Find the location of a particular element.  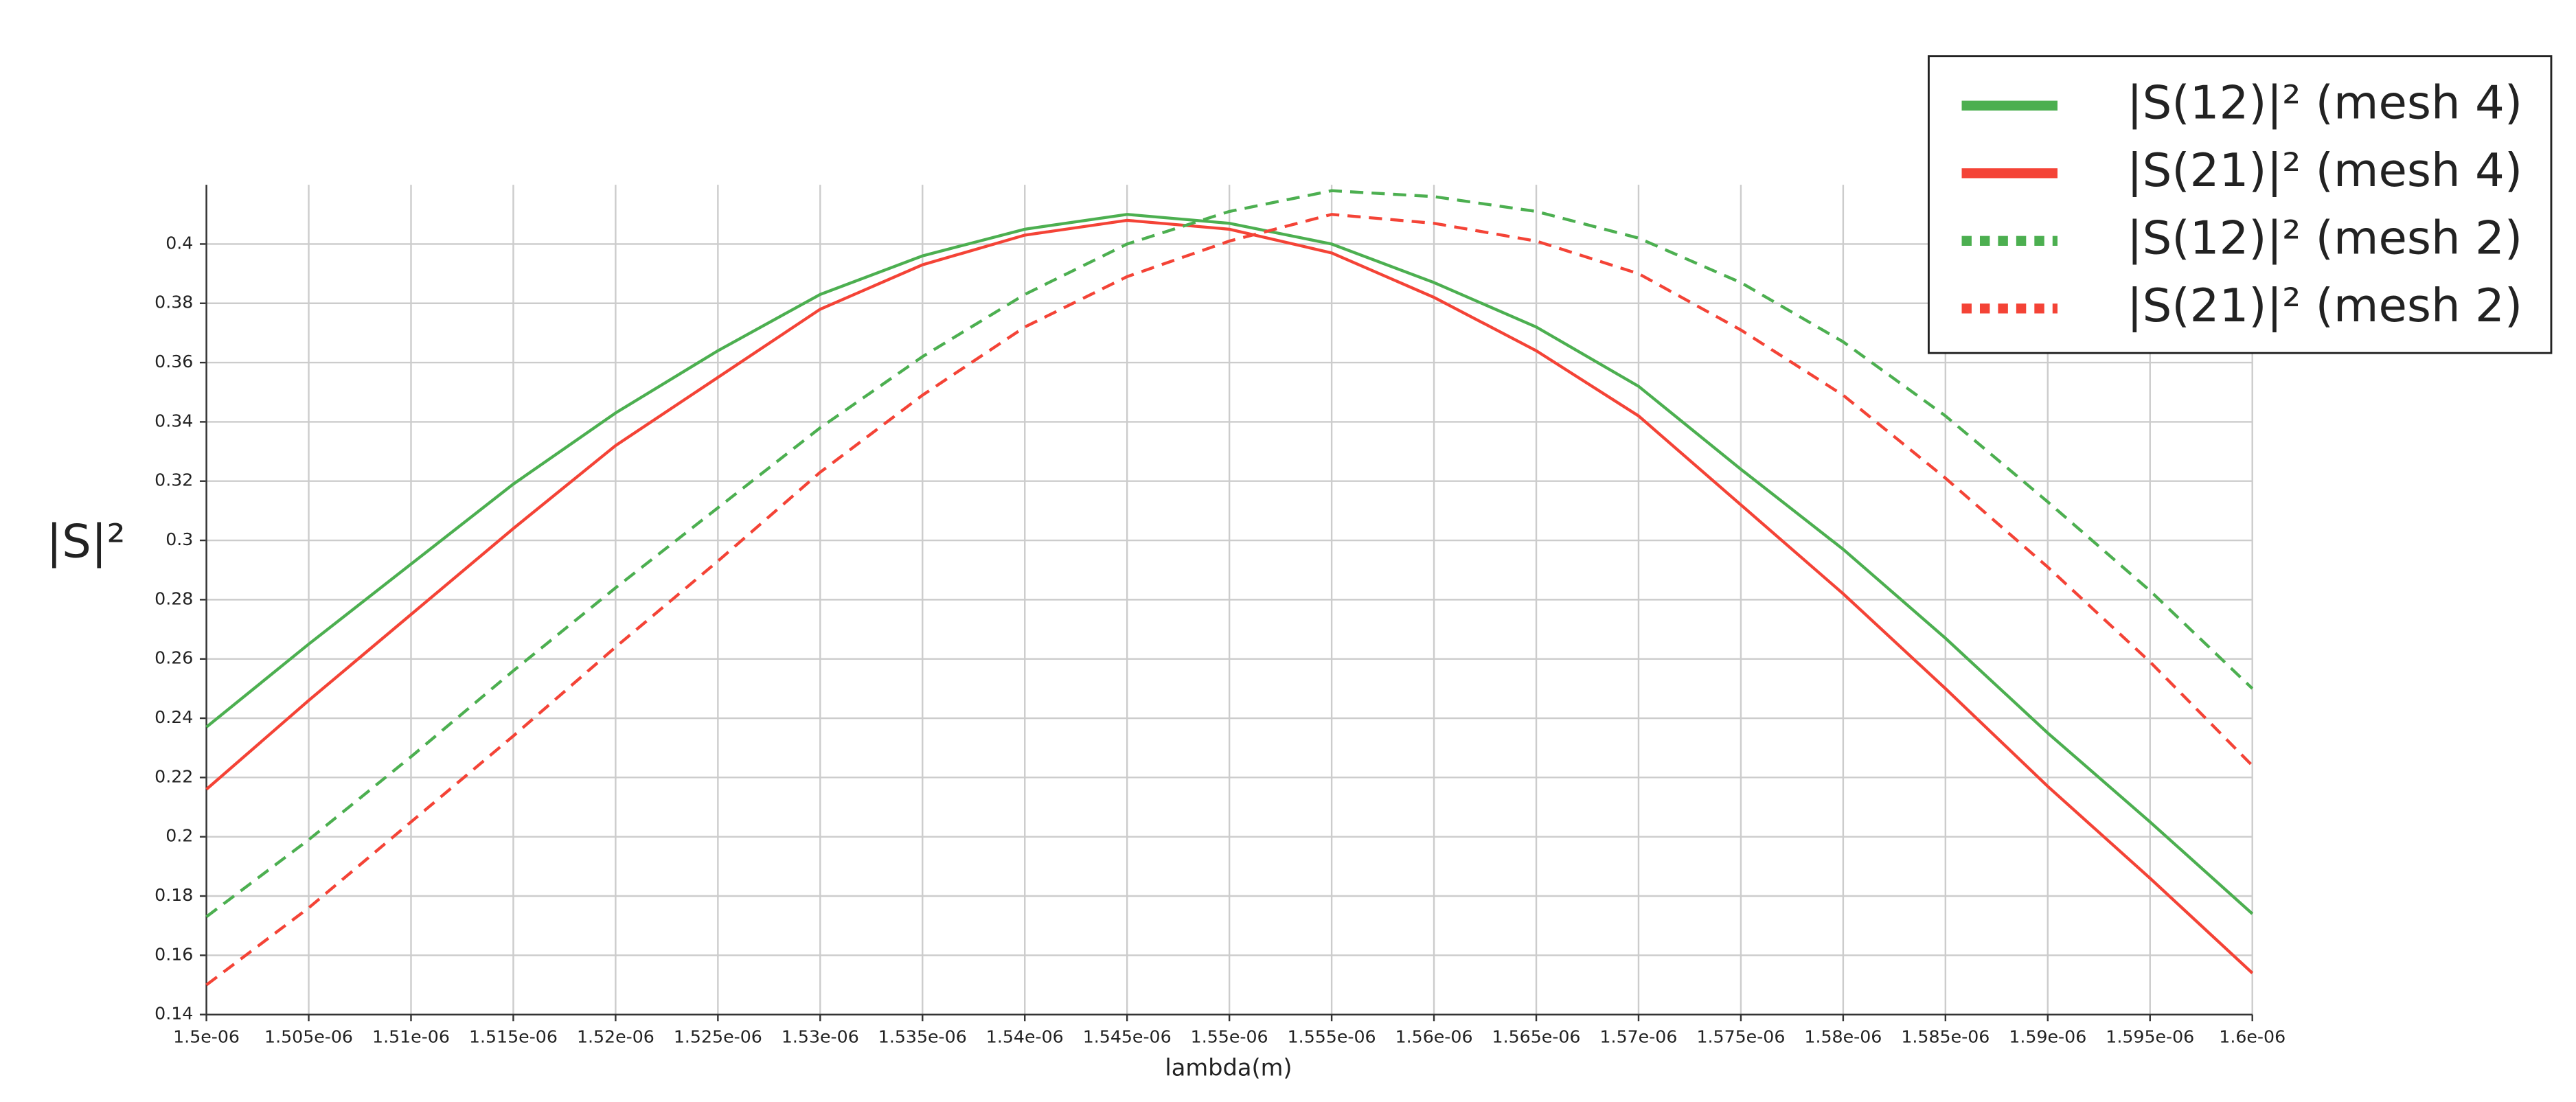

x-tick-label: 1.575e-06 is located at coordinates (1740, 1036).